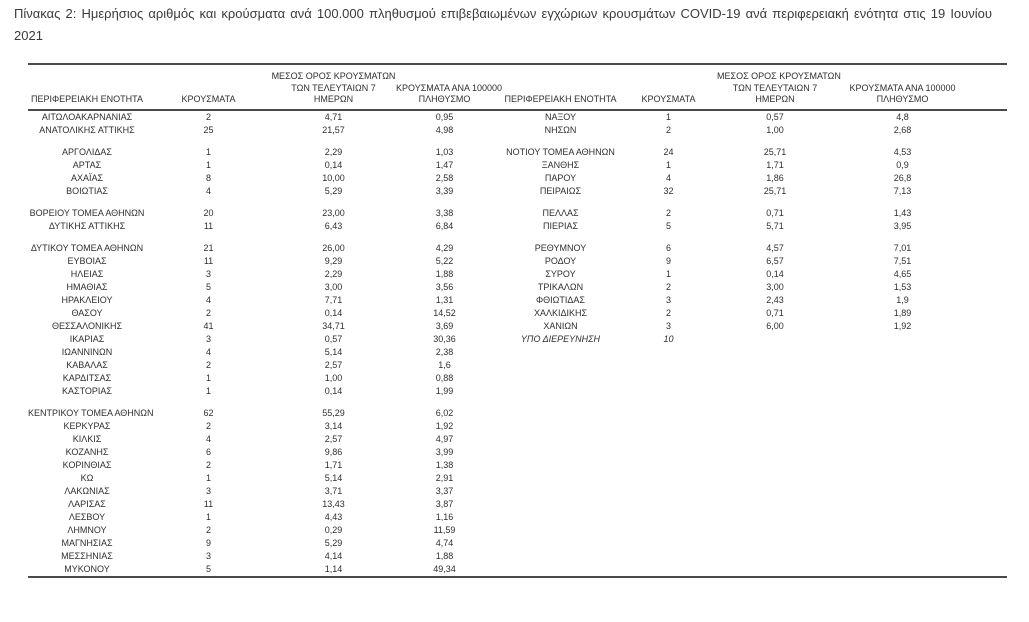  I want to click on avg7-cell: 0,57, so click(775, 116).